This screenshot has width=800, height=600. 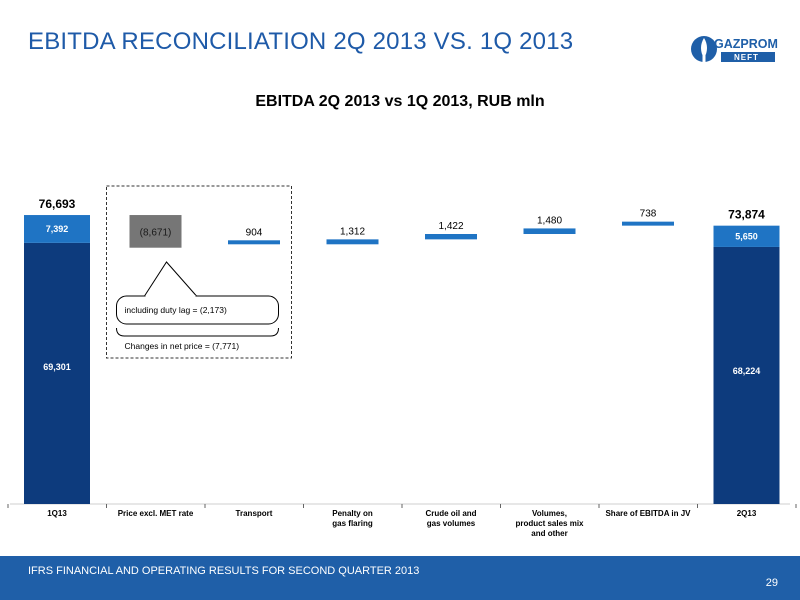 What do you see at coordinates (176, 310) in the screenshot?
I see `annotation-duty-lag: including duty lag = (2,173)` at bounding box center [176, 310].